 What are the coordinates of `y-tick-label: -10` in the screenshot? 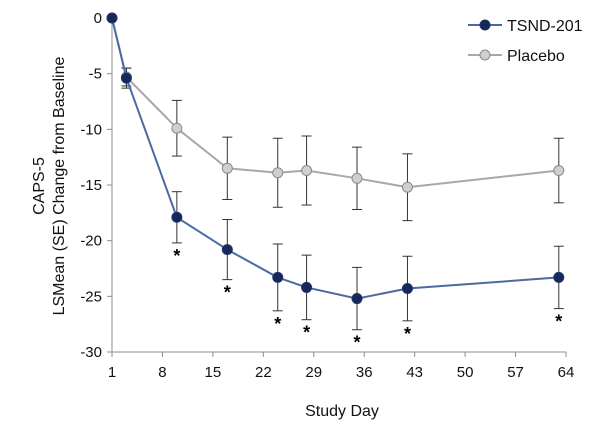 It's located at (91, 129).